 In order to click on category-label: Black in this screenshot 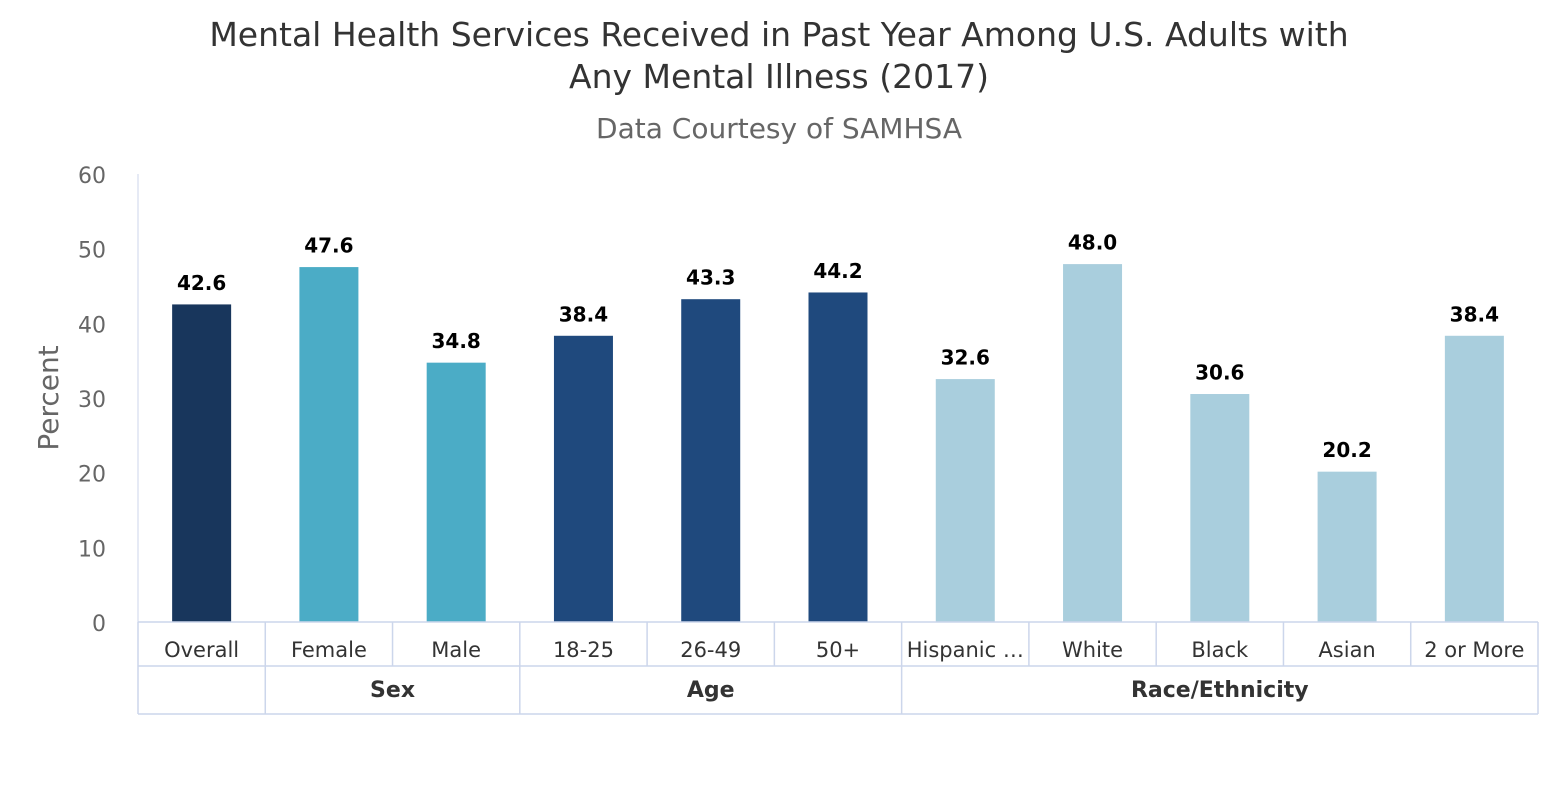, I will do `click(1220, 650)`.